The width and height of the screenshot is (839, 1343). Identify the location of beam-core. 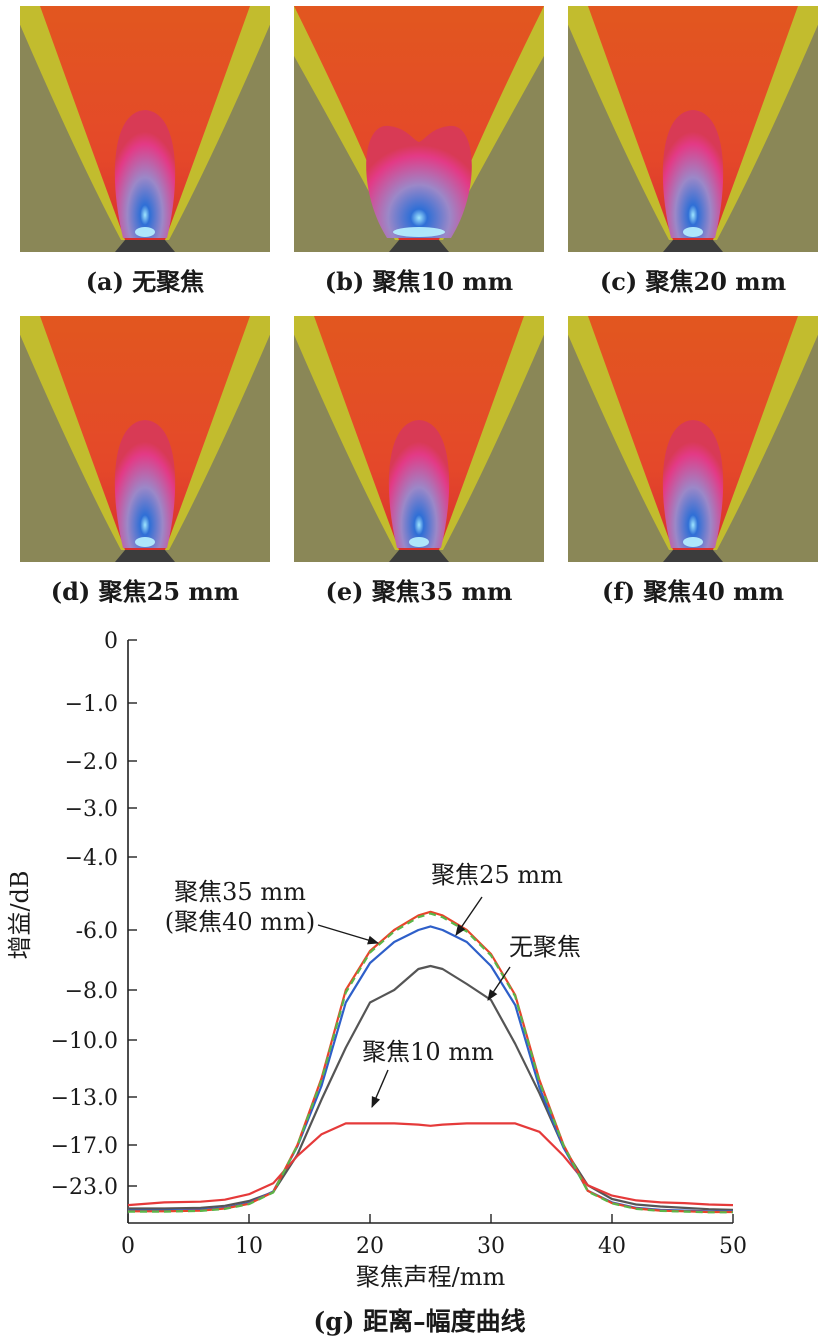
(419, 123).